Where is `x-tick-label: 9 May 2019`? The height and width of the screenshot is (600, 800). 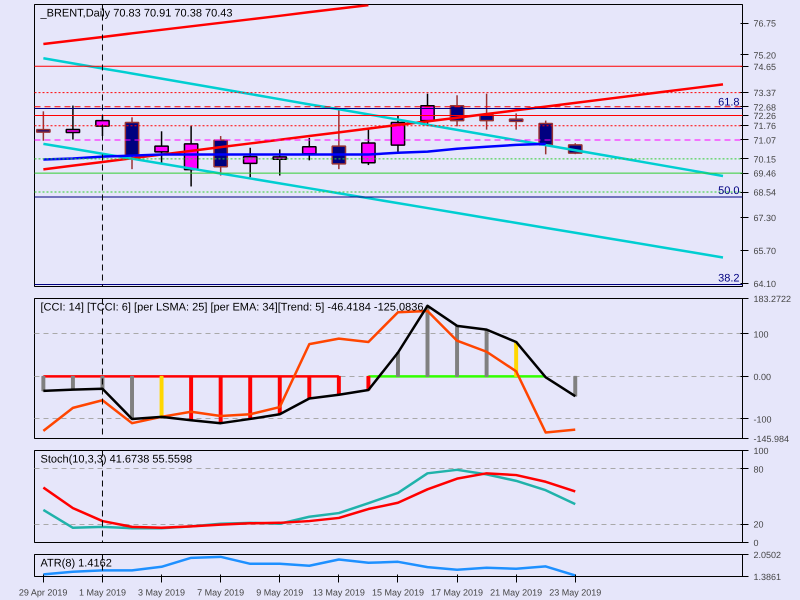 x-tick-label: 9 May 2019 is located at coordinates (280, 593).